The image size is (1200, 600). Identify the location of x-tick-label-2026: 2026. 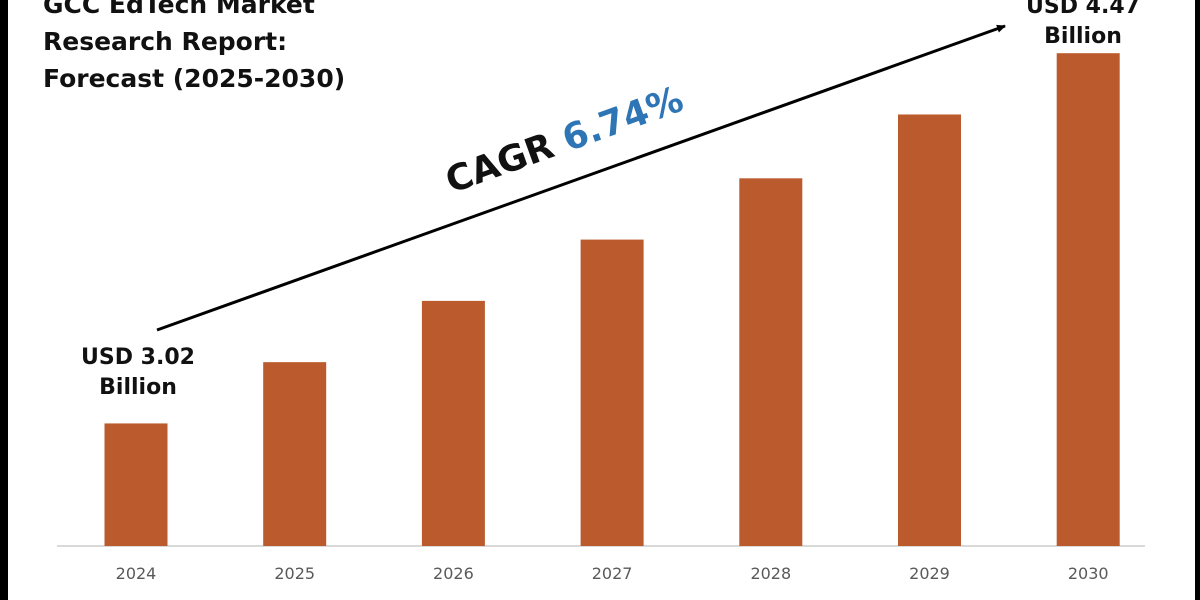
(453, 573).